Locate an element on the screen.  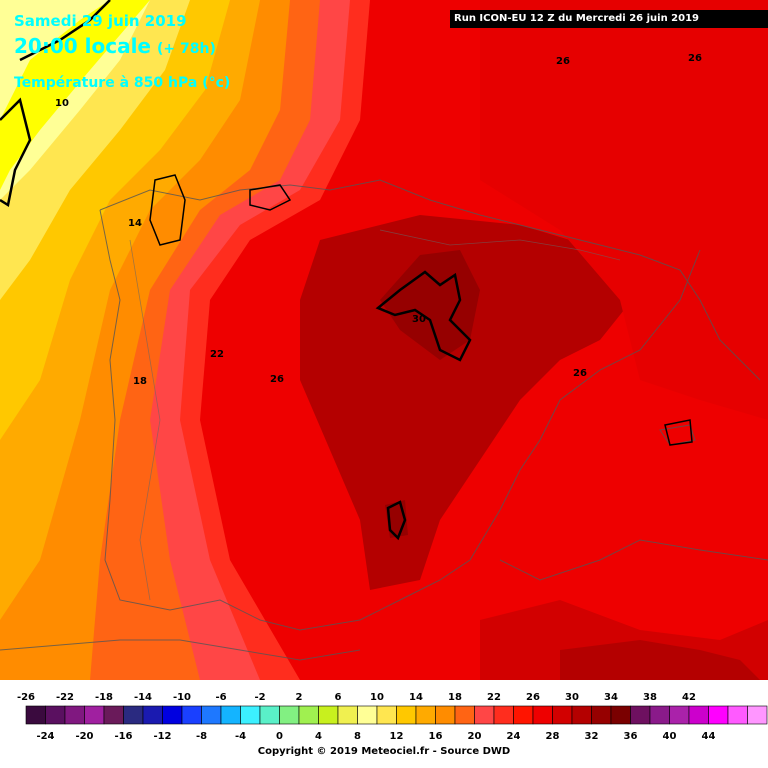
isotherm-ring-c is located at coordinates (678, 432).